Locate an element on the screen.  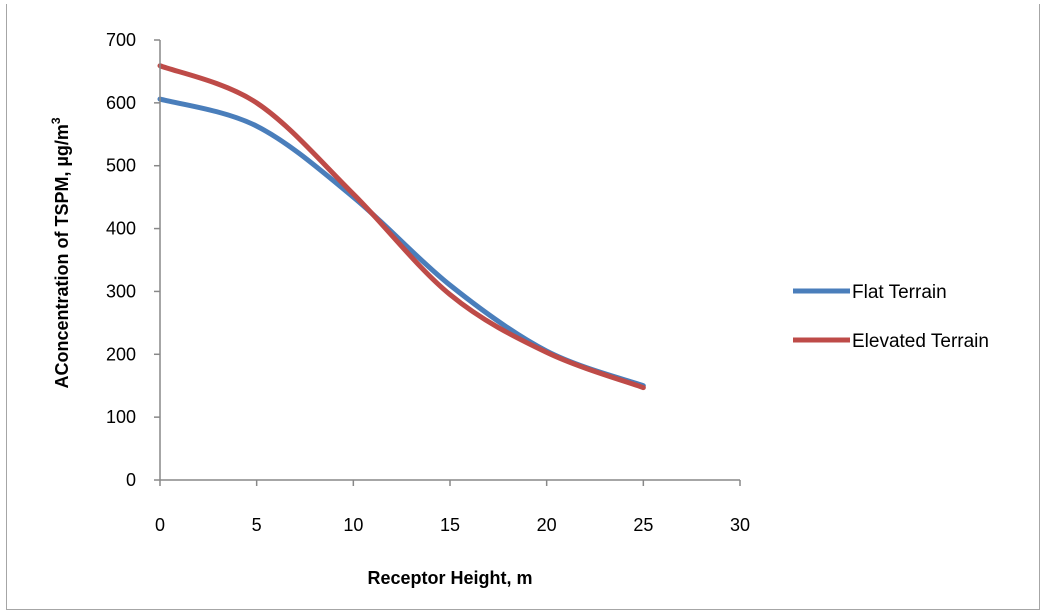
x-tick-label: 5 is located at coordinates (257, 525).